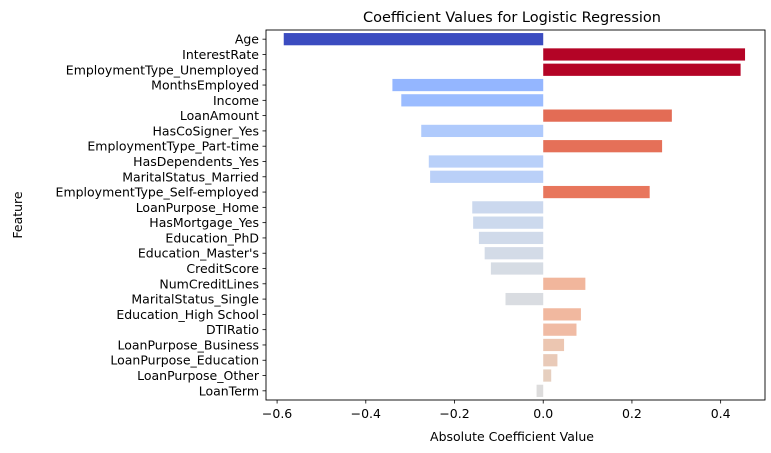  What do you see at coordinates (232, 329) in the screenshot?
I see `y-tick-label: DTIRatio` at bounding box center [232, 329].